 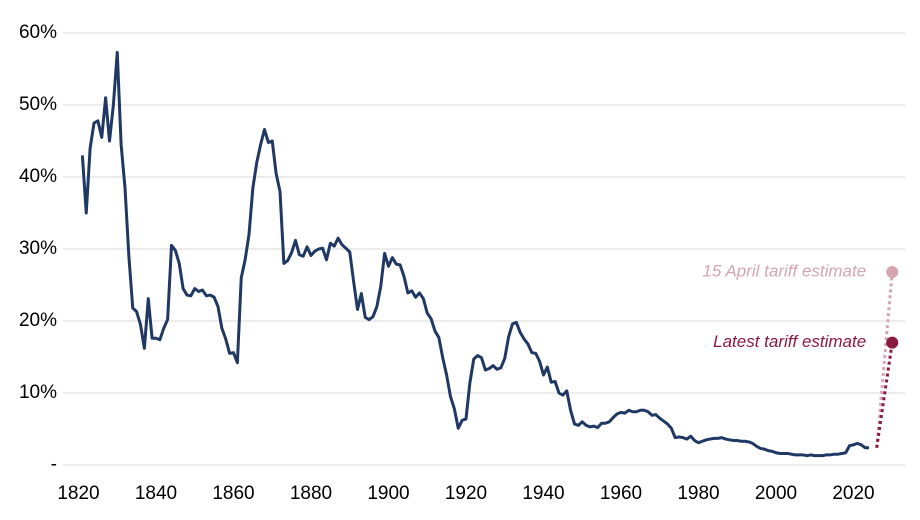 What do you see at coordinates (784, 271) in the screenshot?
I see `annotation-label: 15 April tariff estimate` at bounding box center [784, 271].